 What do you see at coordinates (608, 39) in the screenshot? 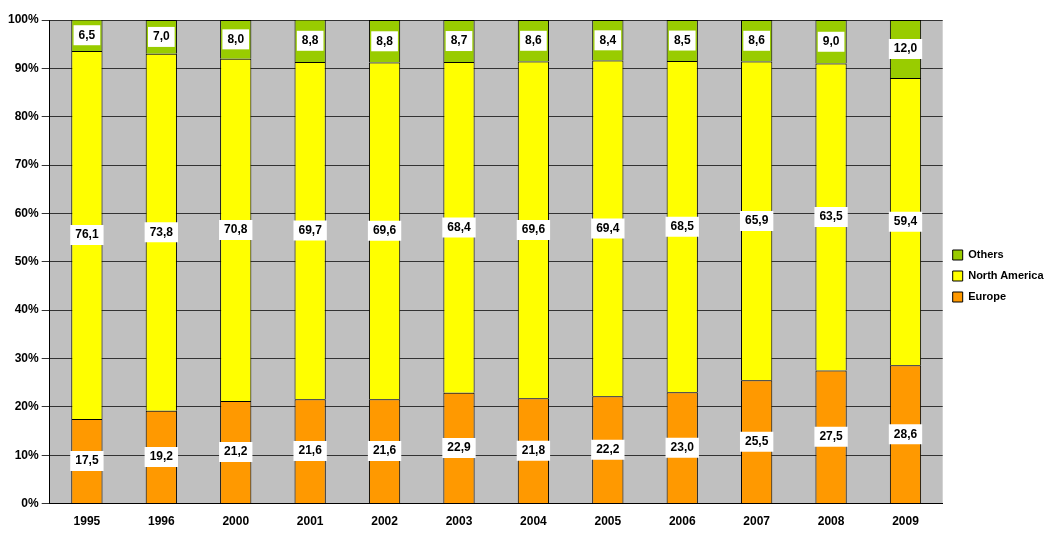
I see `data-label: 8,4` at bounding box center [608, 39].